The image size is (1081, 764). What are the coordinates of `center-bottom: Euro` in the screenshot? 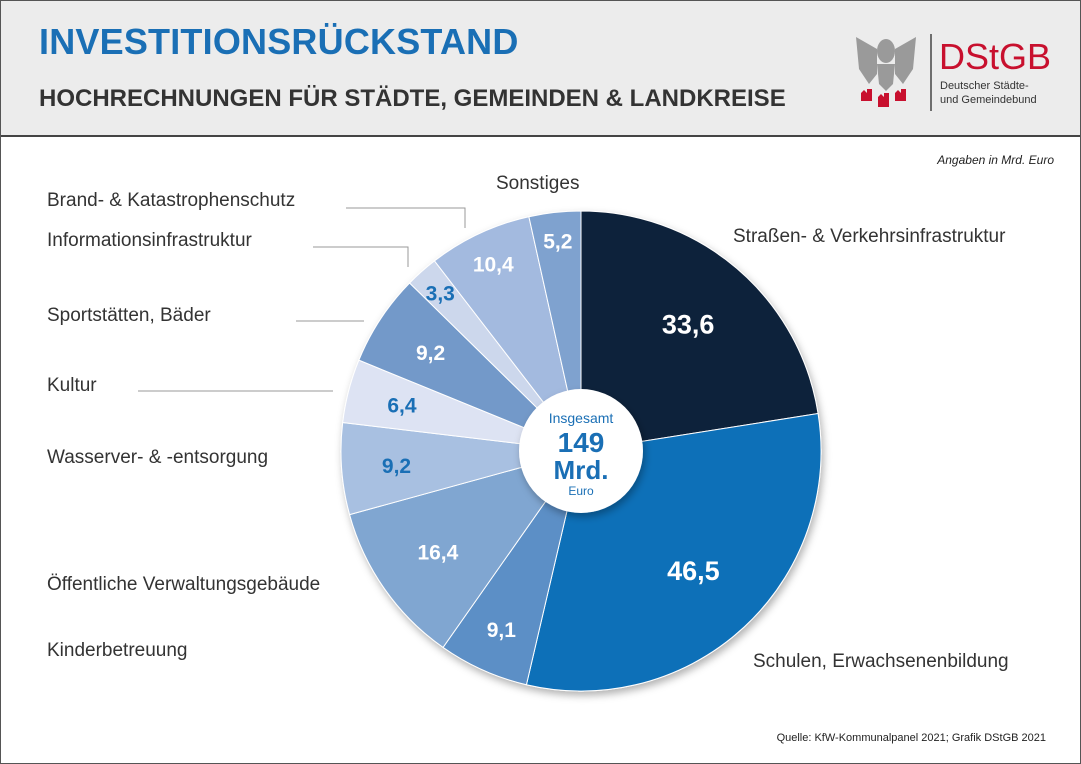 It's located at (581, 491).